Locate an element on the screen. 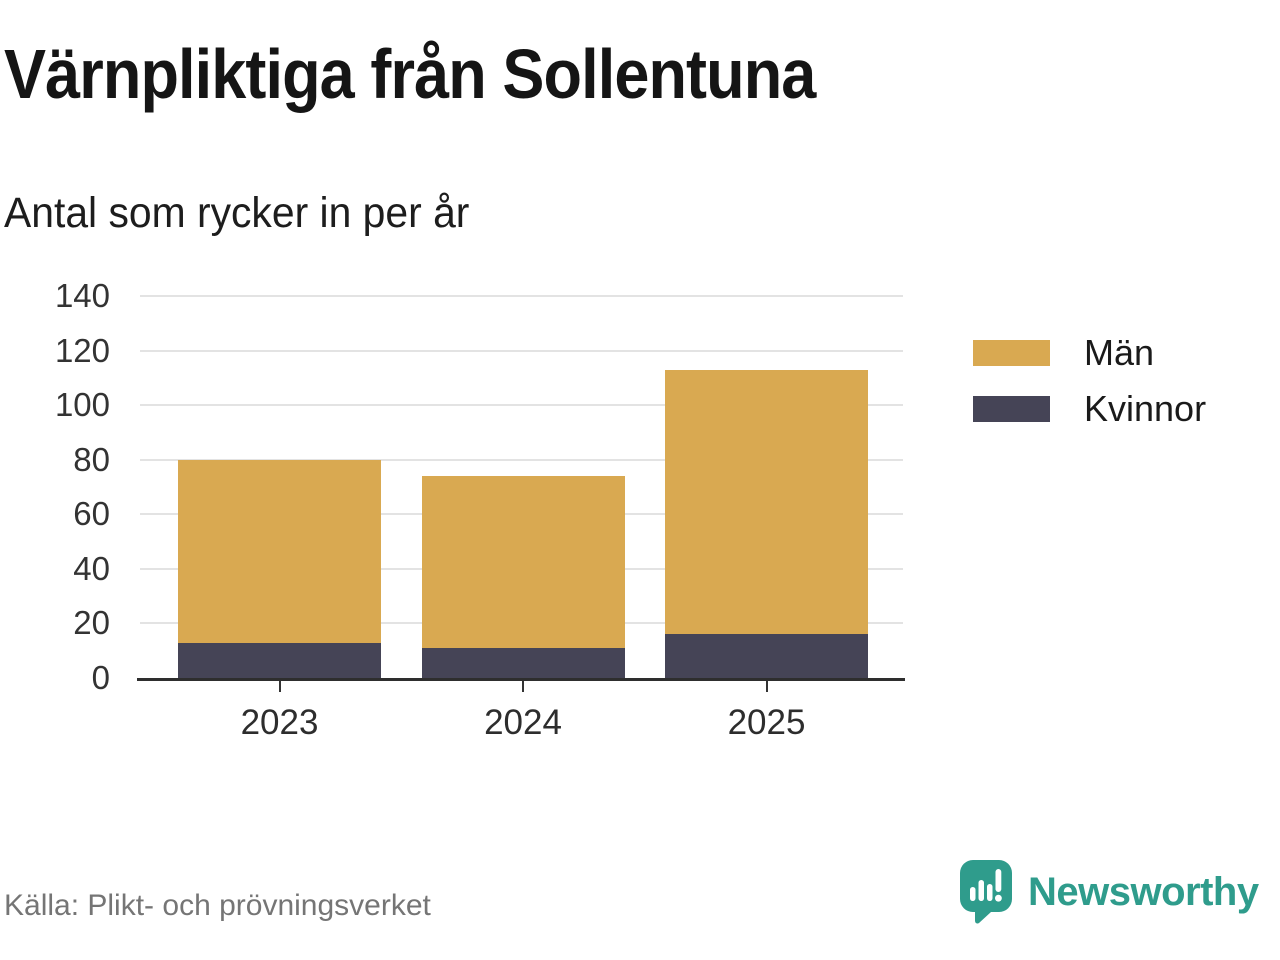  y-tick-label-140: 140 is located at coordinates (82, 295).